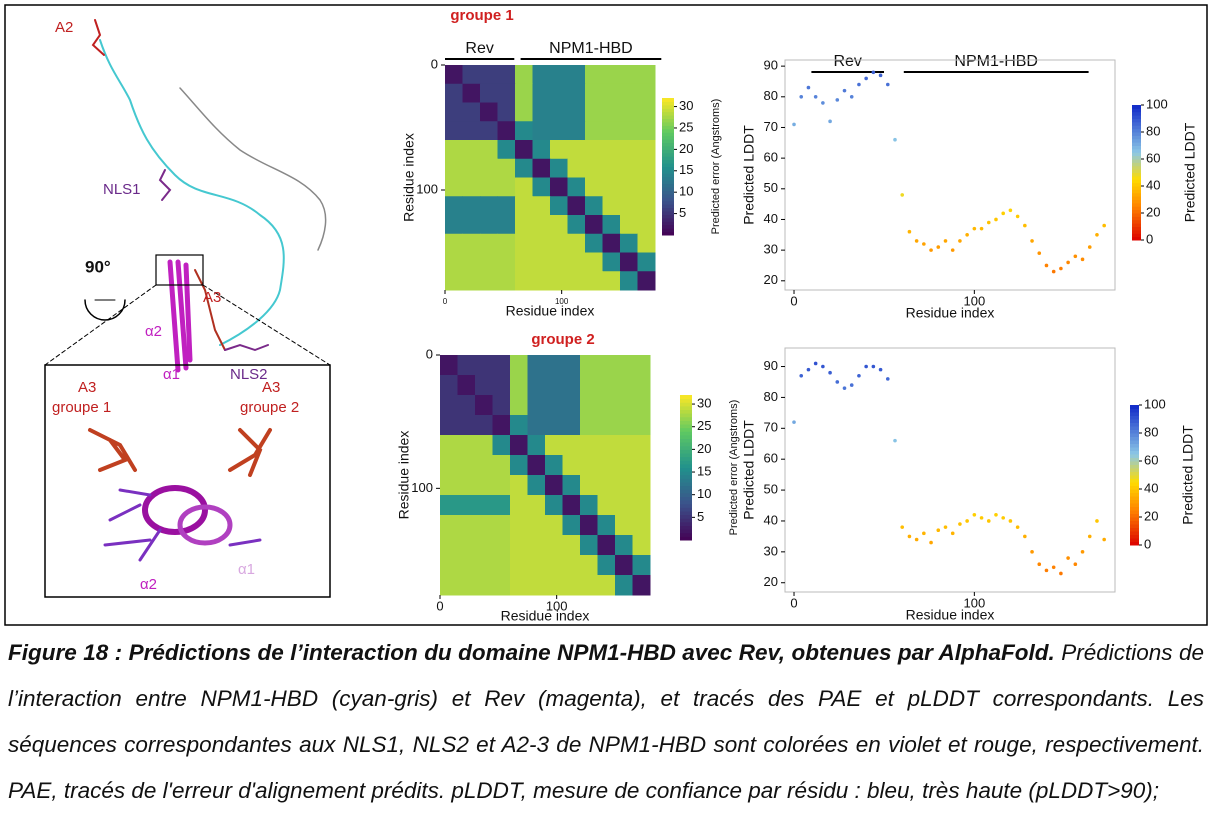  Describe the element at coordinates (591, 48) in the screenshot. I see `segment-label: NPM1-HBD` at that location.